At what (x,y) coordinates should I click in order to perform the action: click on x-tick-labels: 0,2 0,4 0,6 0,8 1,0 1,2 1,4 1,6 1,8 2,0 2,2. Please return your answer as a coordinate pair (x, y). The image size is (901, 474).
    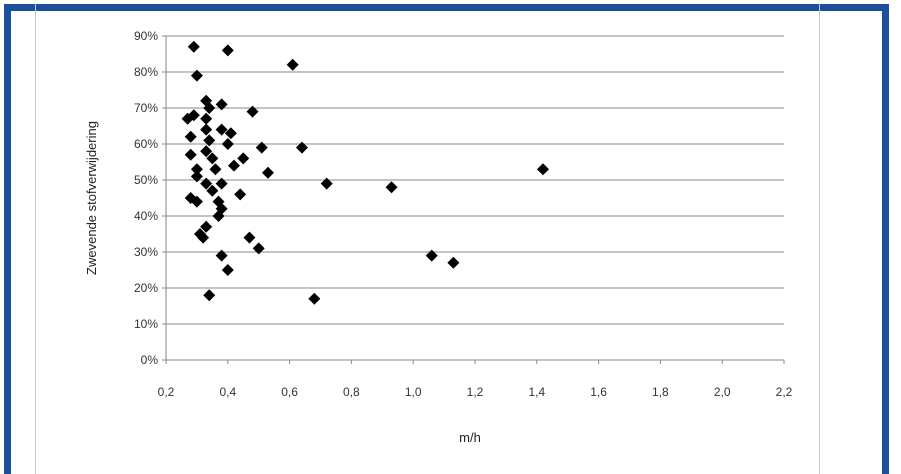
    Looking at the image, I should click on (475, 392).